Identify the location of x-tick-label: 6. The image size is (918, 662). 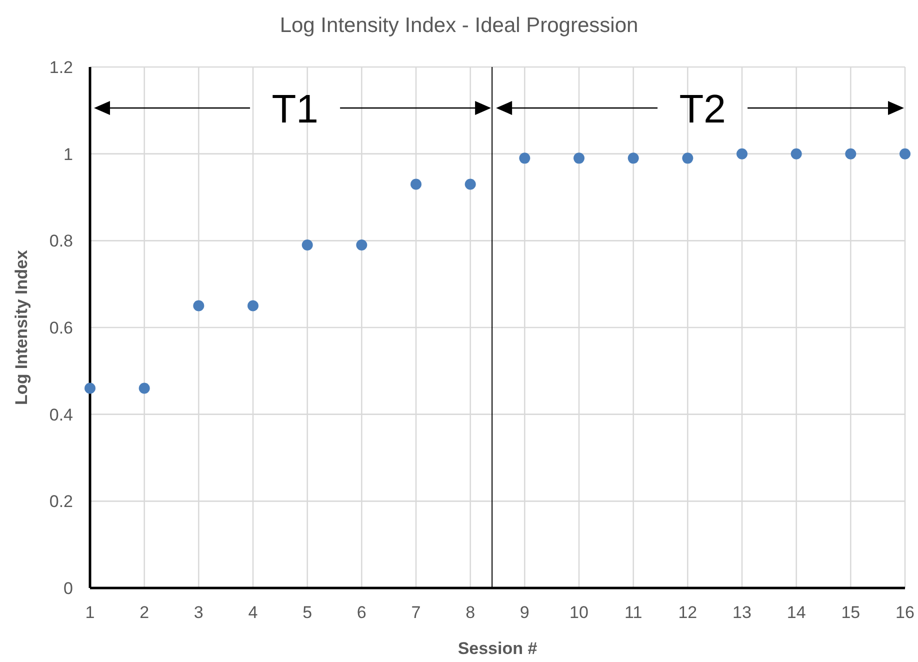
(361, 612).